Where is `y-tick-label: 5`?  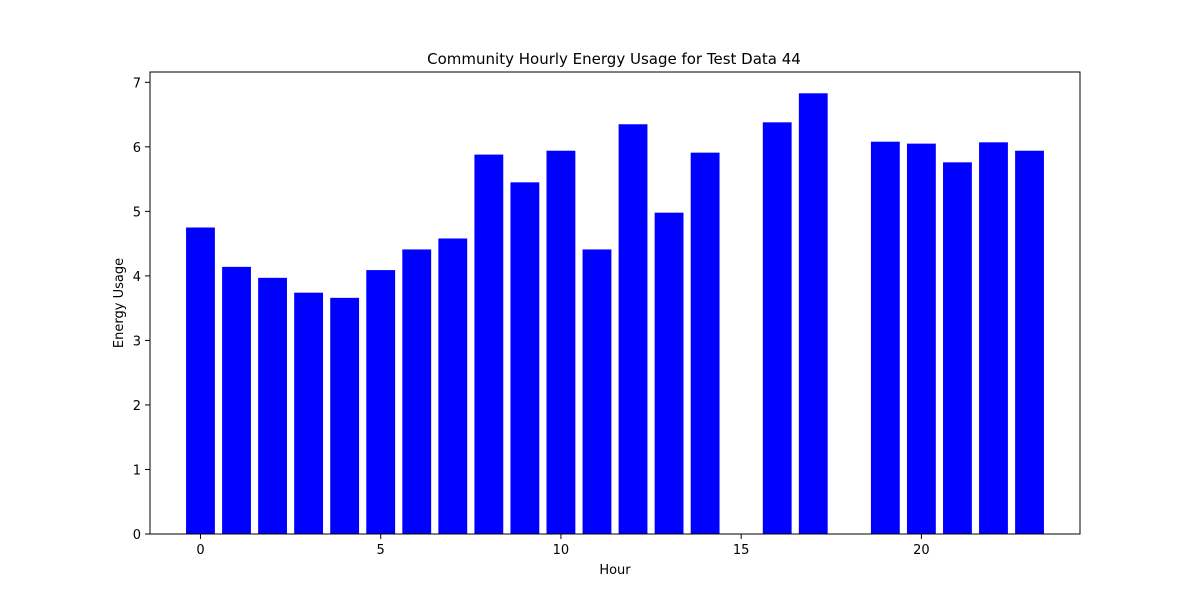
y-tick-label: 5 is located at coordinates (137, 212).